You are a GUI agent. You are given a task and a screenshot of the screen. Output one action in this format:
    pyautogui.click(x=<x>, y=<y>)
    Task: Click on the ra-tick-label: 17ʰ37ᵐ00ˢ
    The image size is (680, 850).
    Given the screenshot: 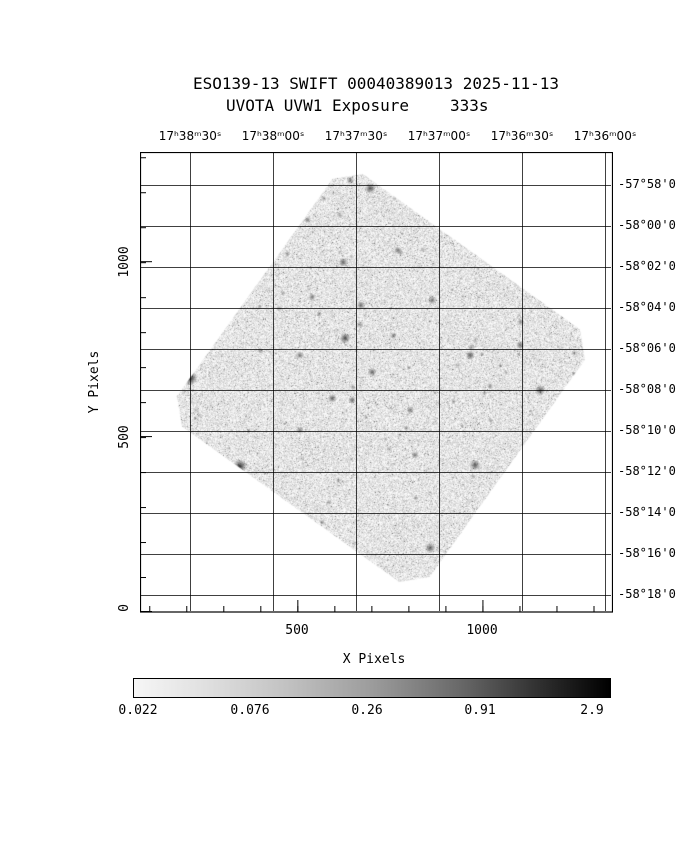 What is the action you would take?
    pyautogui.click(x=439, y=136)
    